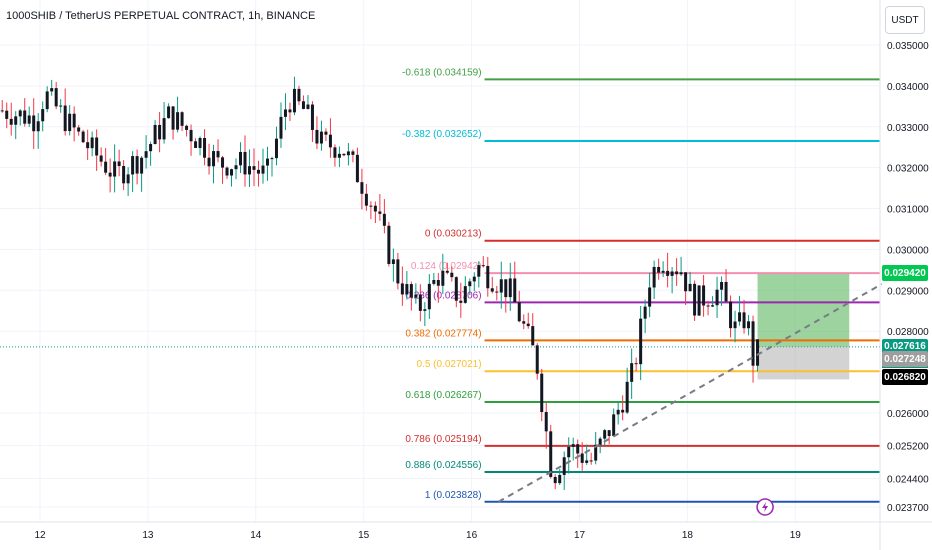 The image size is (932, 550). What do you see at coordinates (446, 266) in the screenshot?
I see `fib-level-label: 0.124 (0.02942)` at bounding box center [446, 266].